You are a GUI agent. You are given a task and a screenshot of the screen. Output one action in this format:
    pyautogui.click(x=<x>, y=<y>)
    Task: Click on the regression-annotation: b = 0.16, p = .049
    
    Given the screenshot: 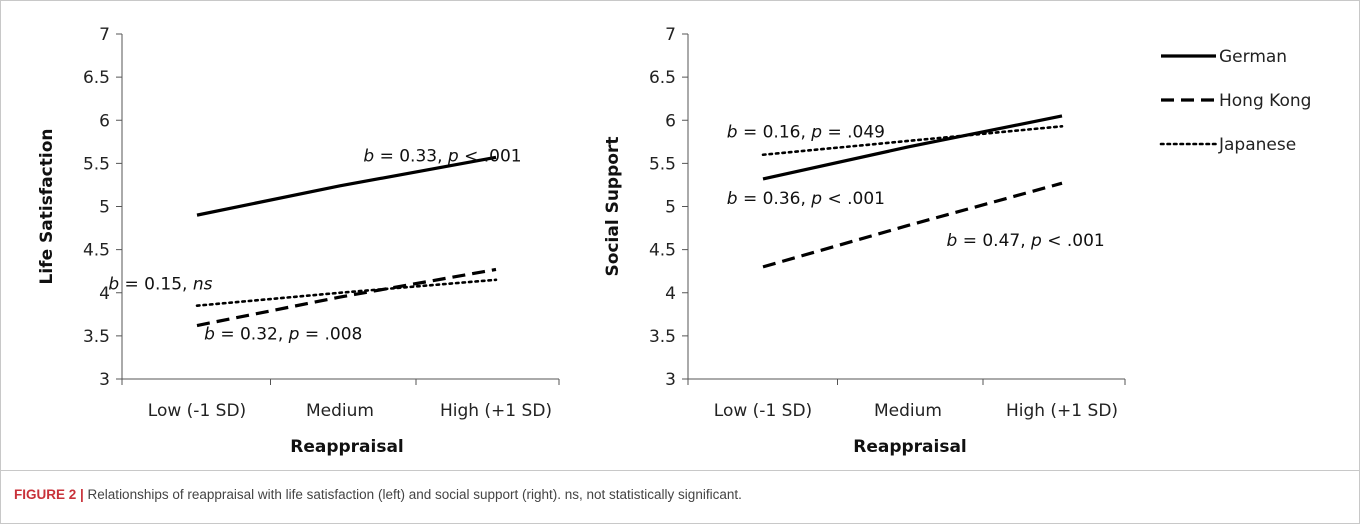 What is the action you would take?
    pyautogui.click(x=806, y=133)
    